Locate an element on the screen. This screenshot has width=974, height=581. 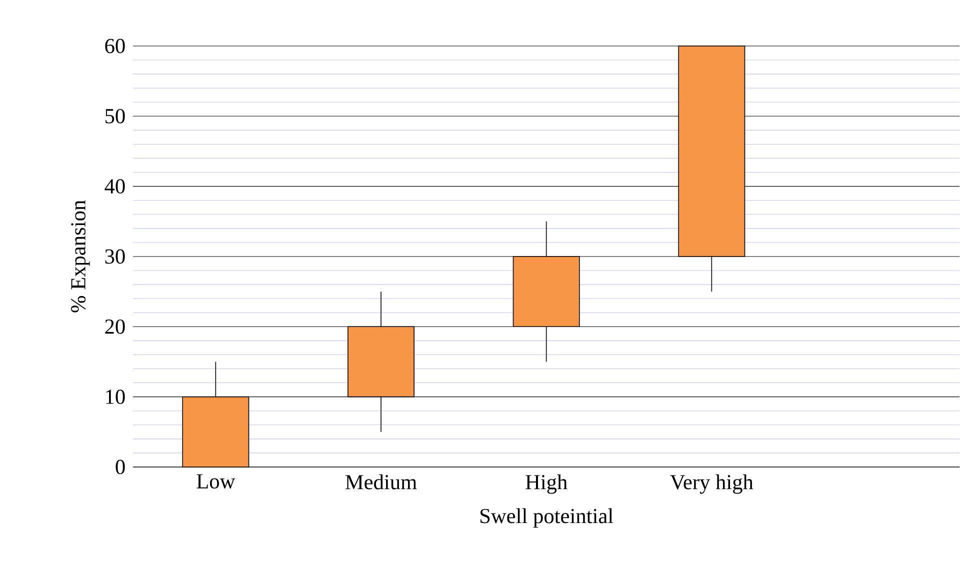
y-tick-label: 40 is located at coordinates (114, 186).